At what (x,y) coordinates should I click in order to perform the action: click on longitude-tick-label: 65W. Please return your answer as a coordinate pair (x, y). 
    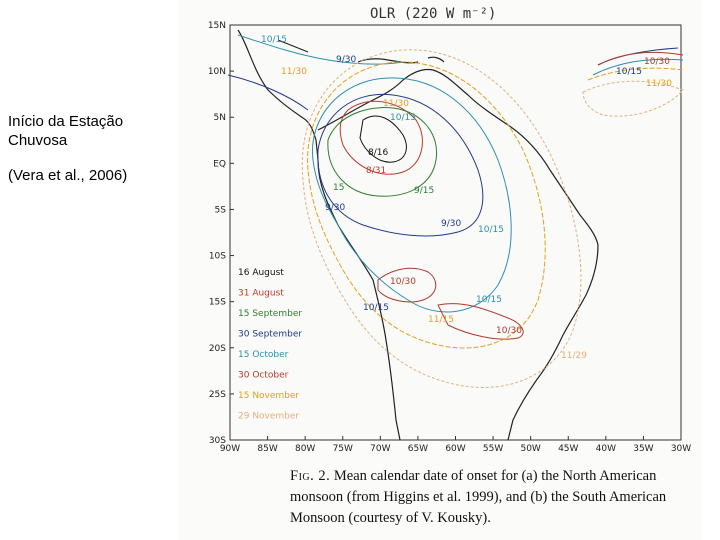
    Looking at the image, I should click on (418, 449).